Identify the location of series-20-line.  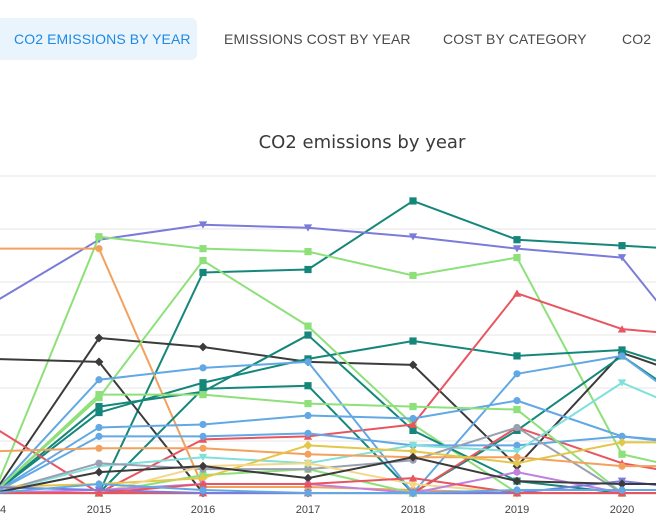
(328, 464).